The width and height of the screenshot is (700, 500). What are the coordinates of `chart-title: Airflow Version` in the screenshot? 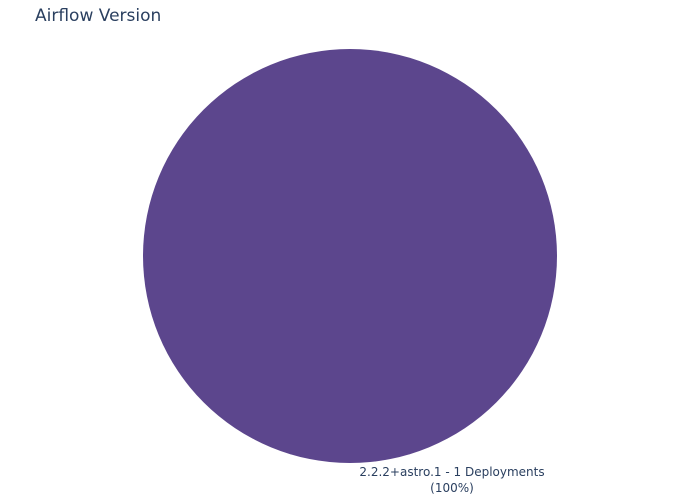 It's located at (98, 16).